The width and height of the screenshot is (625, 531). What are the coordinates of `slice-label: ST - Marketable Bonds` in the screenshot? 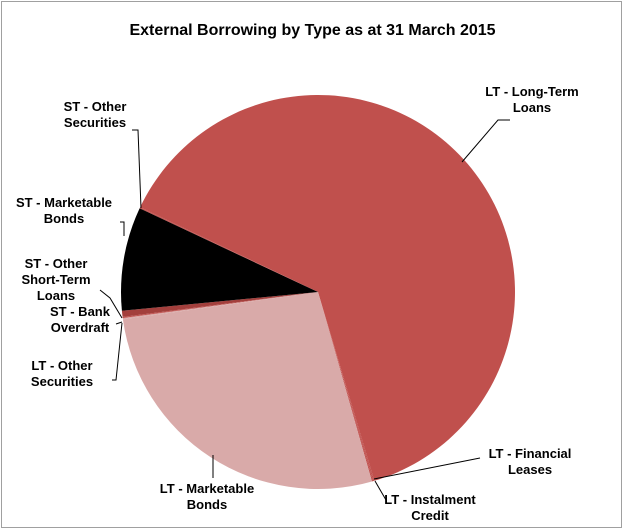 It's located at (64, 210).